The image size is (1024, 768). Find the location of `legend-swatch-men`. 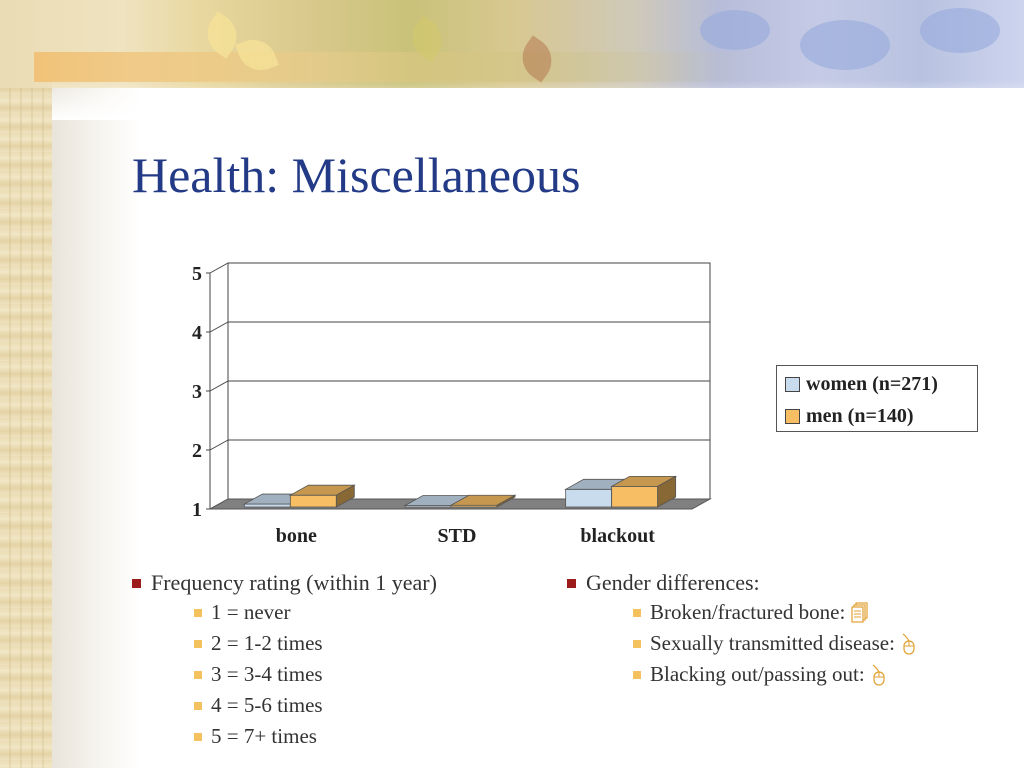

legend-swatch-men is located at coordinates (792, 416).